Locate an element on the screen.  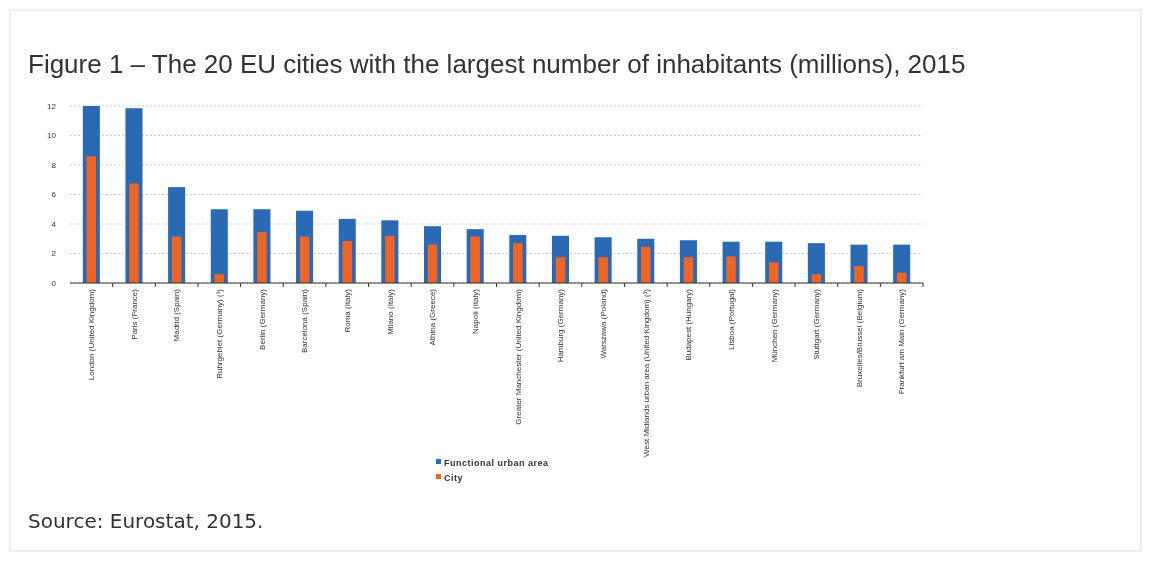
x-tick-label: London (United Kingdom) is located at coordinates (92, 334).